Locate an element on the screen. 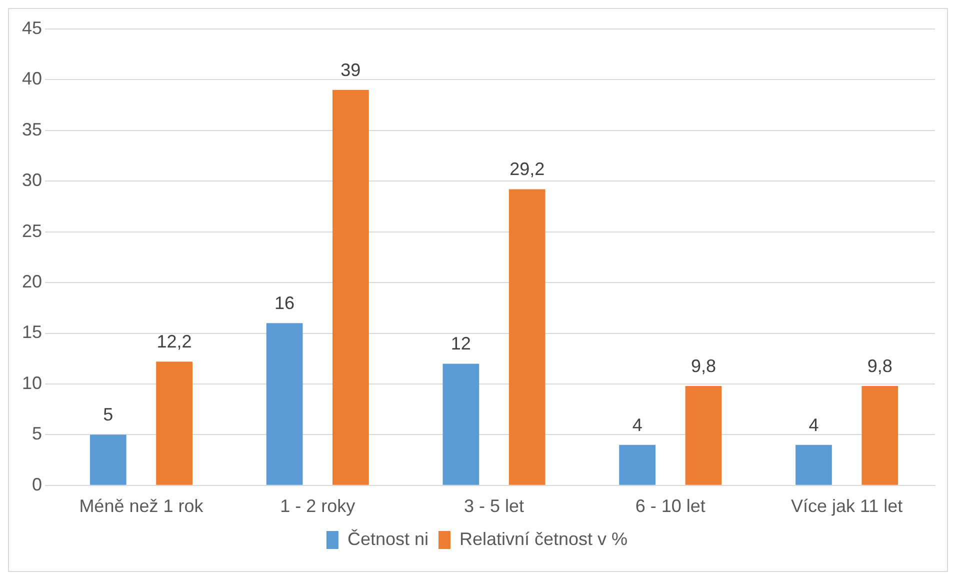 This screenshot has width=956, height=580. x-tick-label: Méně než 1 rok is located at coordinates (141, 506).